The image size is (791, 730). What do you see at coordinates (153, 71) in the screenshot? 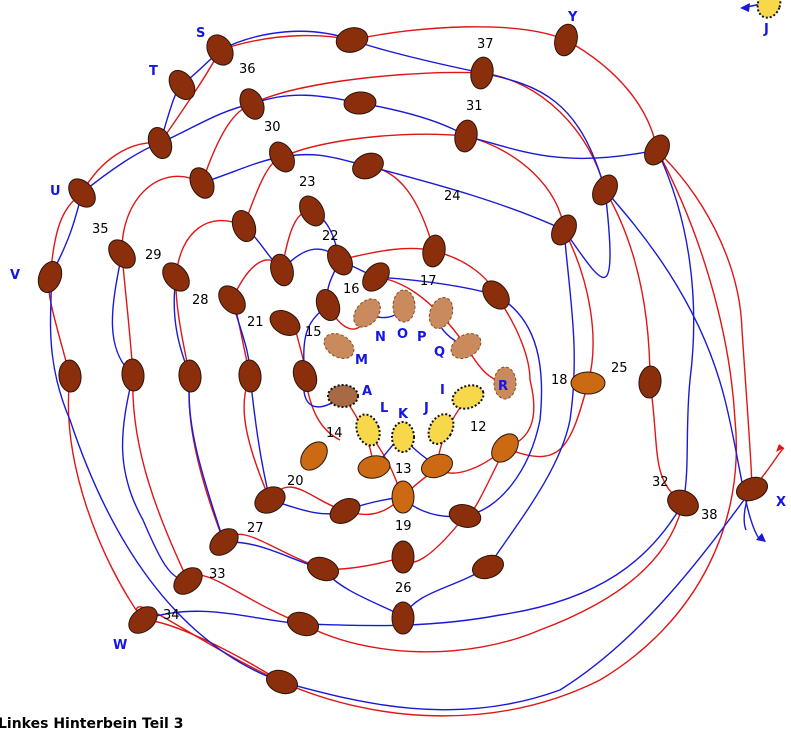
I see `letter-t: T` at bounding box center [153, 71].